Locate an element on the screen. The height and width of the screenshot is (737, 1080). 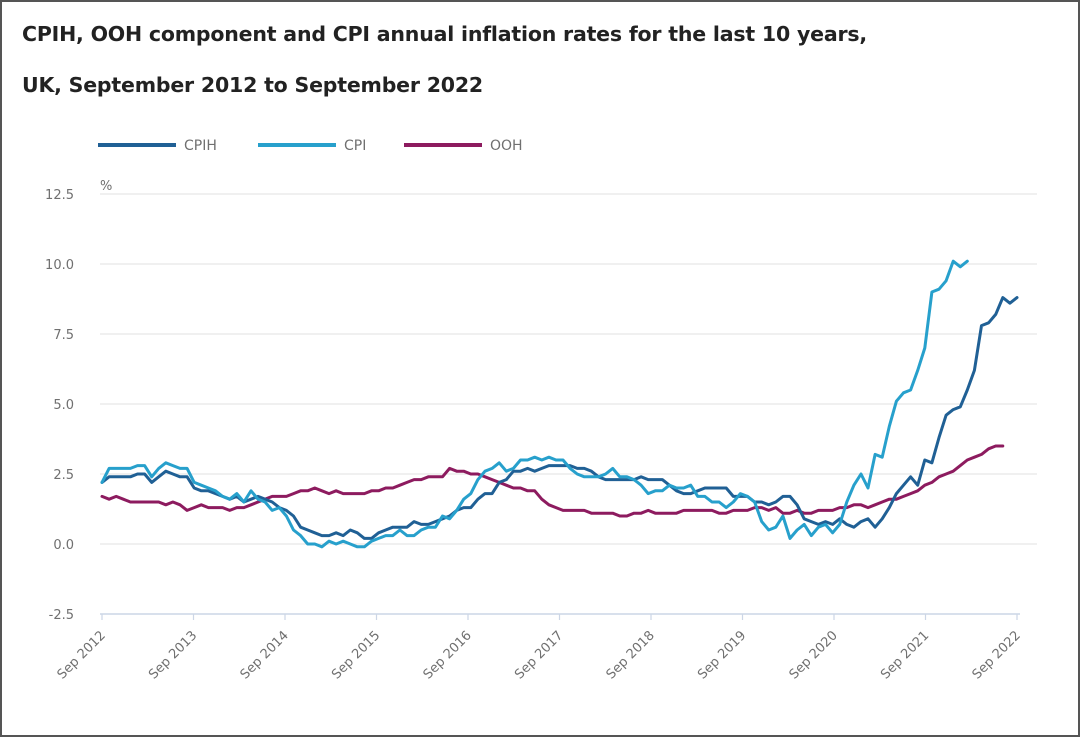
y-tick-label: 12.5 is located at coordinates (59, 195).